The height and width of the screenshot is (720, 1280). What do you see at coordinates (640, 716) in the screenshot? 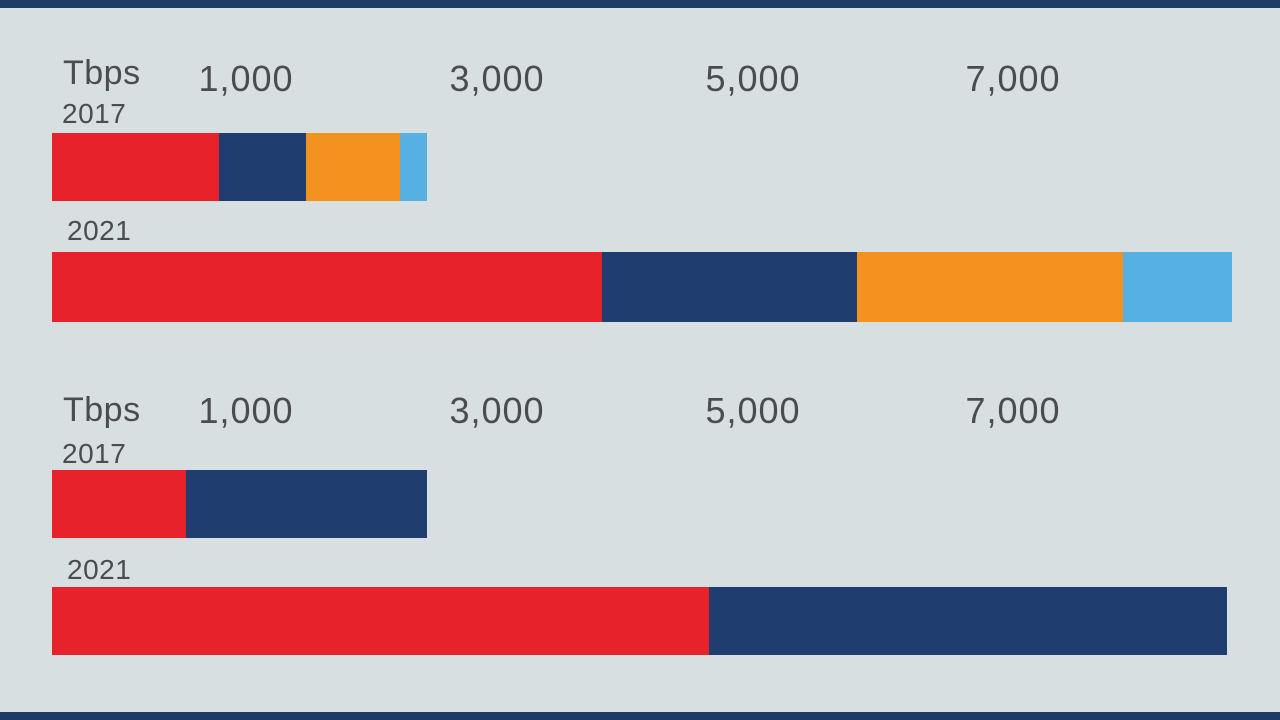
I see `bottom-edge-strip` at bounding box center [640, 716].